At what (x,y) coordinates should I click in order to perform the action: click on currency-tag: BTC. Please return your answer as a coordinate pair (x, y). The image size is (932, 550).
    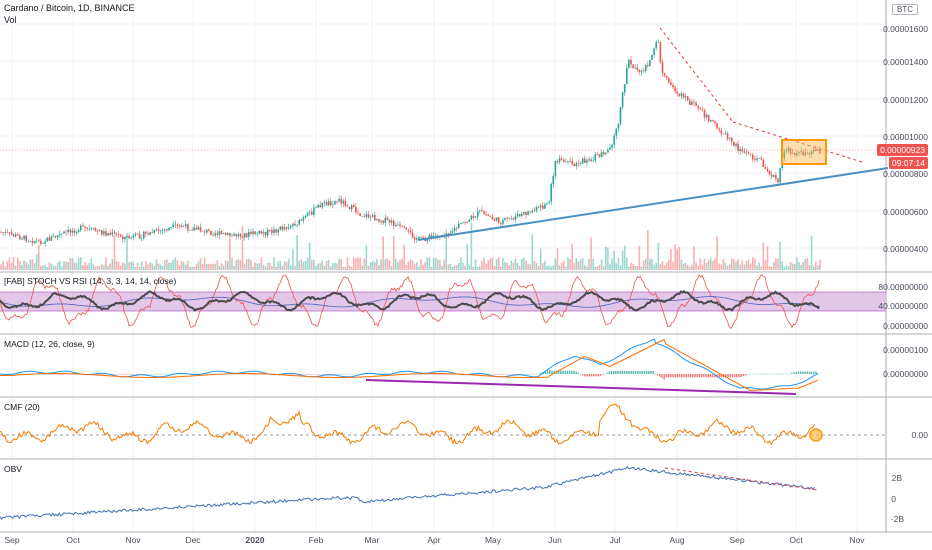
    Looking at the image, I should click on (905, 9).